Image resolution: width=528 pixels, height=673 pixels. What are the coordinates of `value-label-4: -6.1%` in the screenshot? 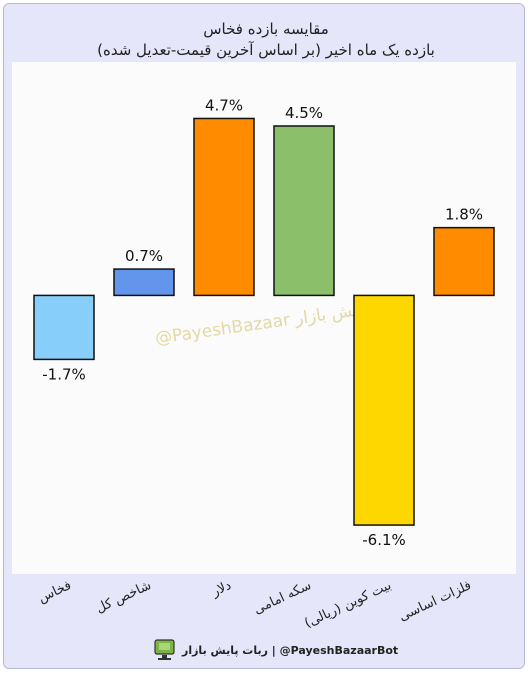 It's located at (384, 540).